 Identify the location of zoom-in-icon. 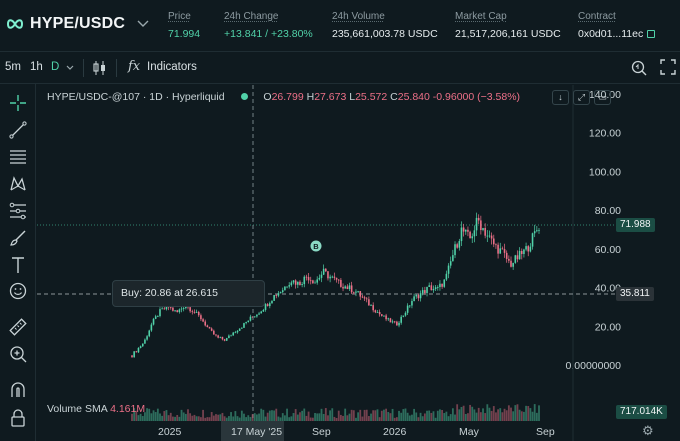
(18, 354).